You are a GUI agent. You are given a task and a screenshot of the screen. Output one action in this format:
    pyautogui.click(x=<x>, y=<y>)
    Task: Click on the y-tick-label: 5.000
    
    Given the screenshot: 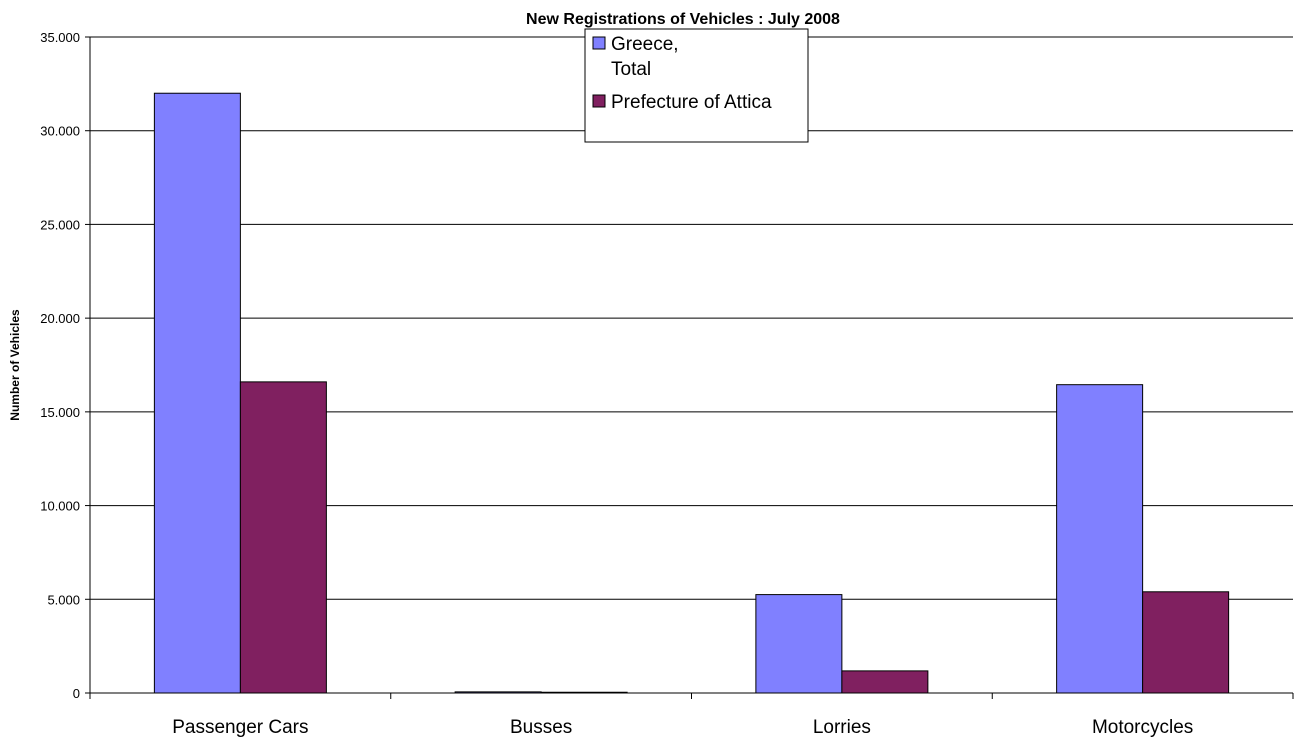 What is the action you would take?
    pyautogui.click(x=63, y=599)
    